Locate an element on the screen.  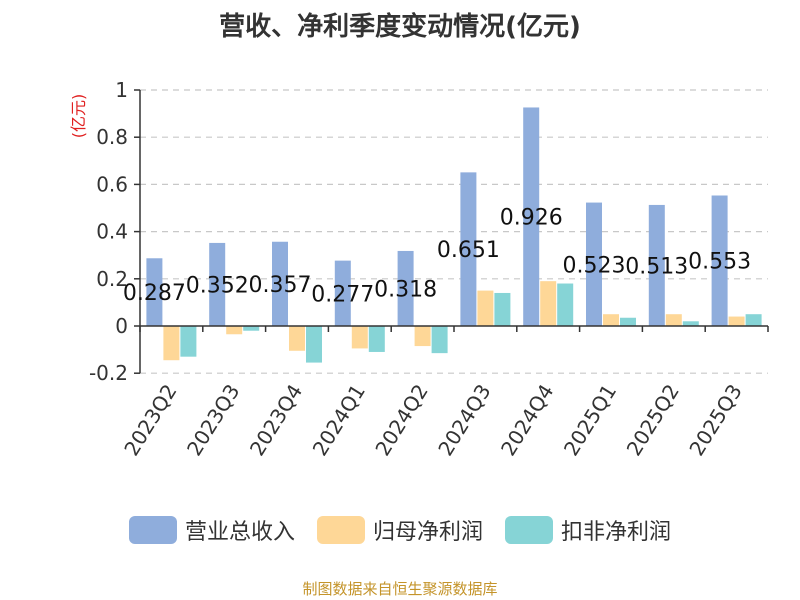
data-label: 0.318 is located at coordinates (405, 289).